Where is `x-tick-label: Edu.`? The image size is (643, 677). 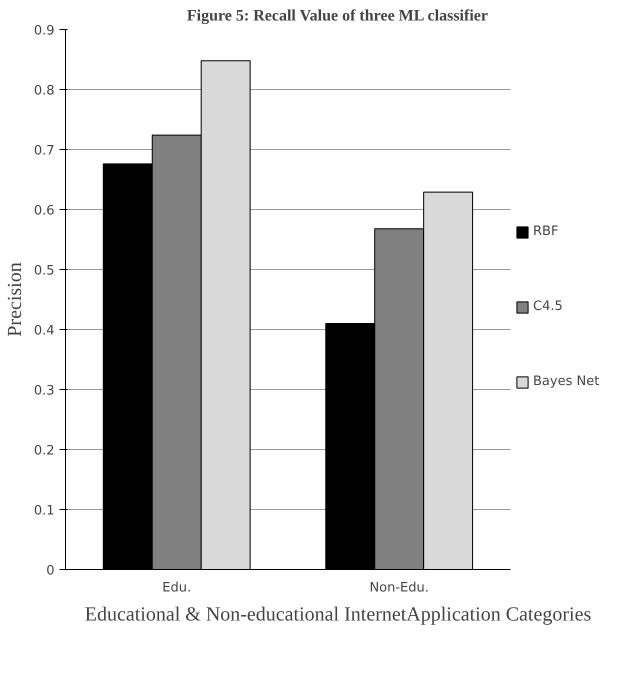 x-tick-label: Edu. is located at coordinates (177, 588).